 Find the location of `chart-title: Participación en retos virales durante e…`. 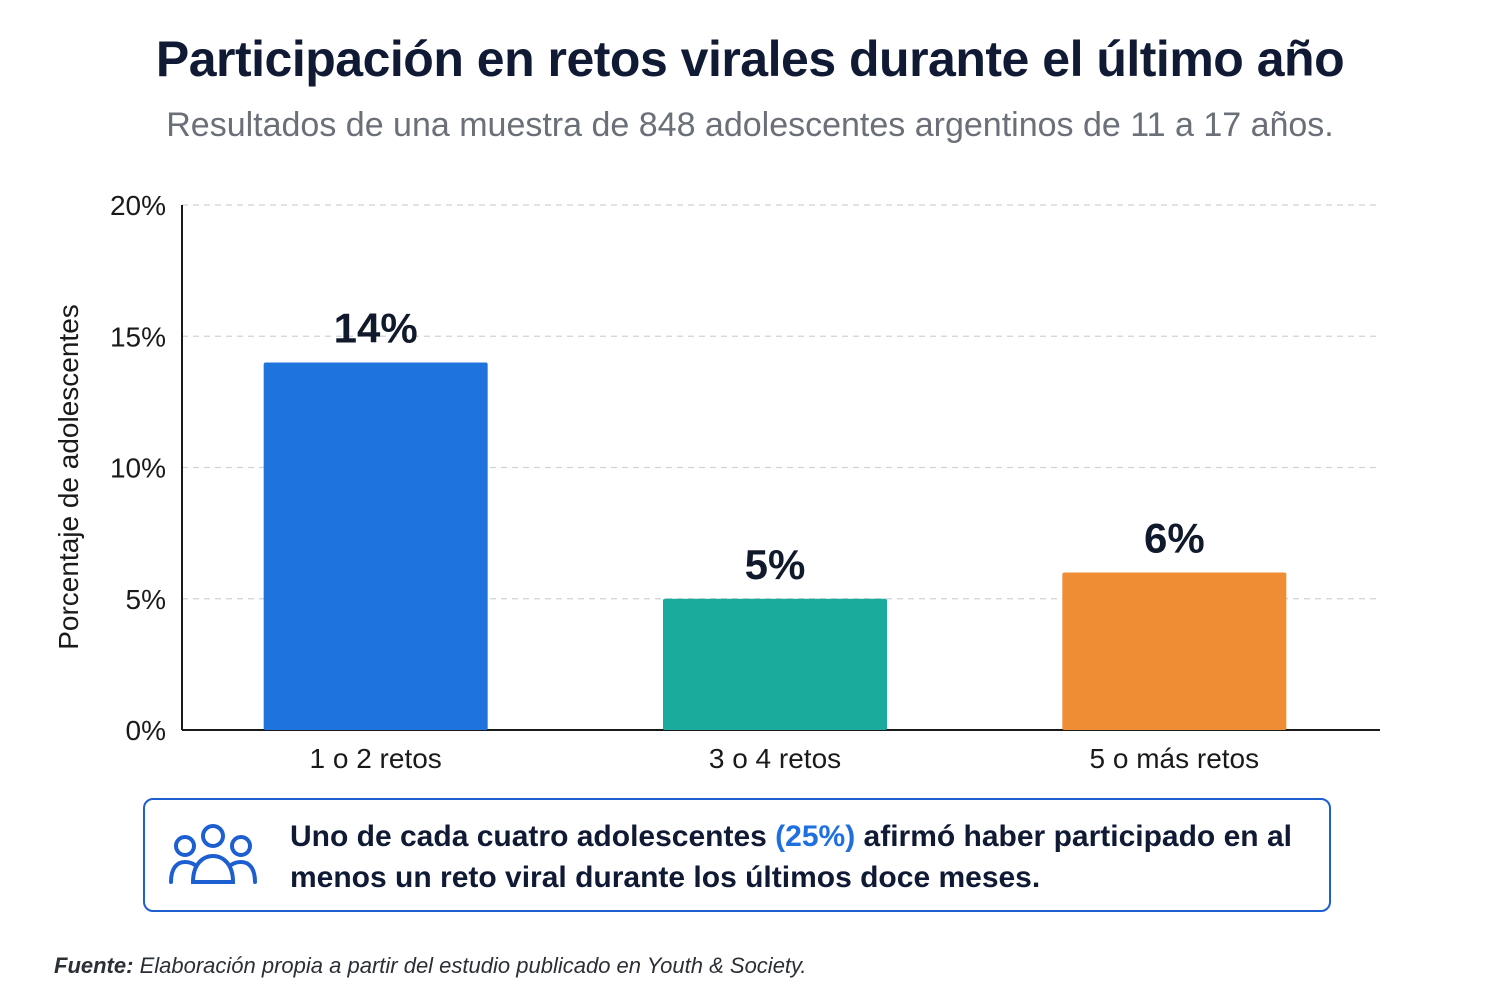

chart-title: Participación en retos virales durante e… is located at coordinates (750, 59).